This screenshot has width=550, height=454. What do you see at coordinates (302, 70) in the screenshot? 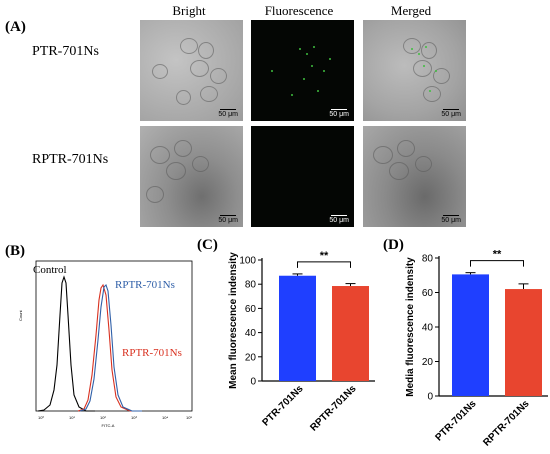
I see `micrograph-fluorescence-ptr: 50 μm` at bounding box center [302, 70].